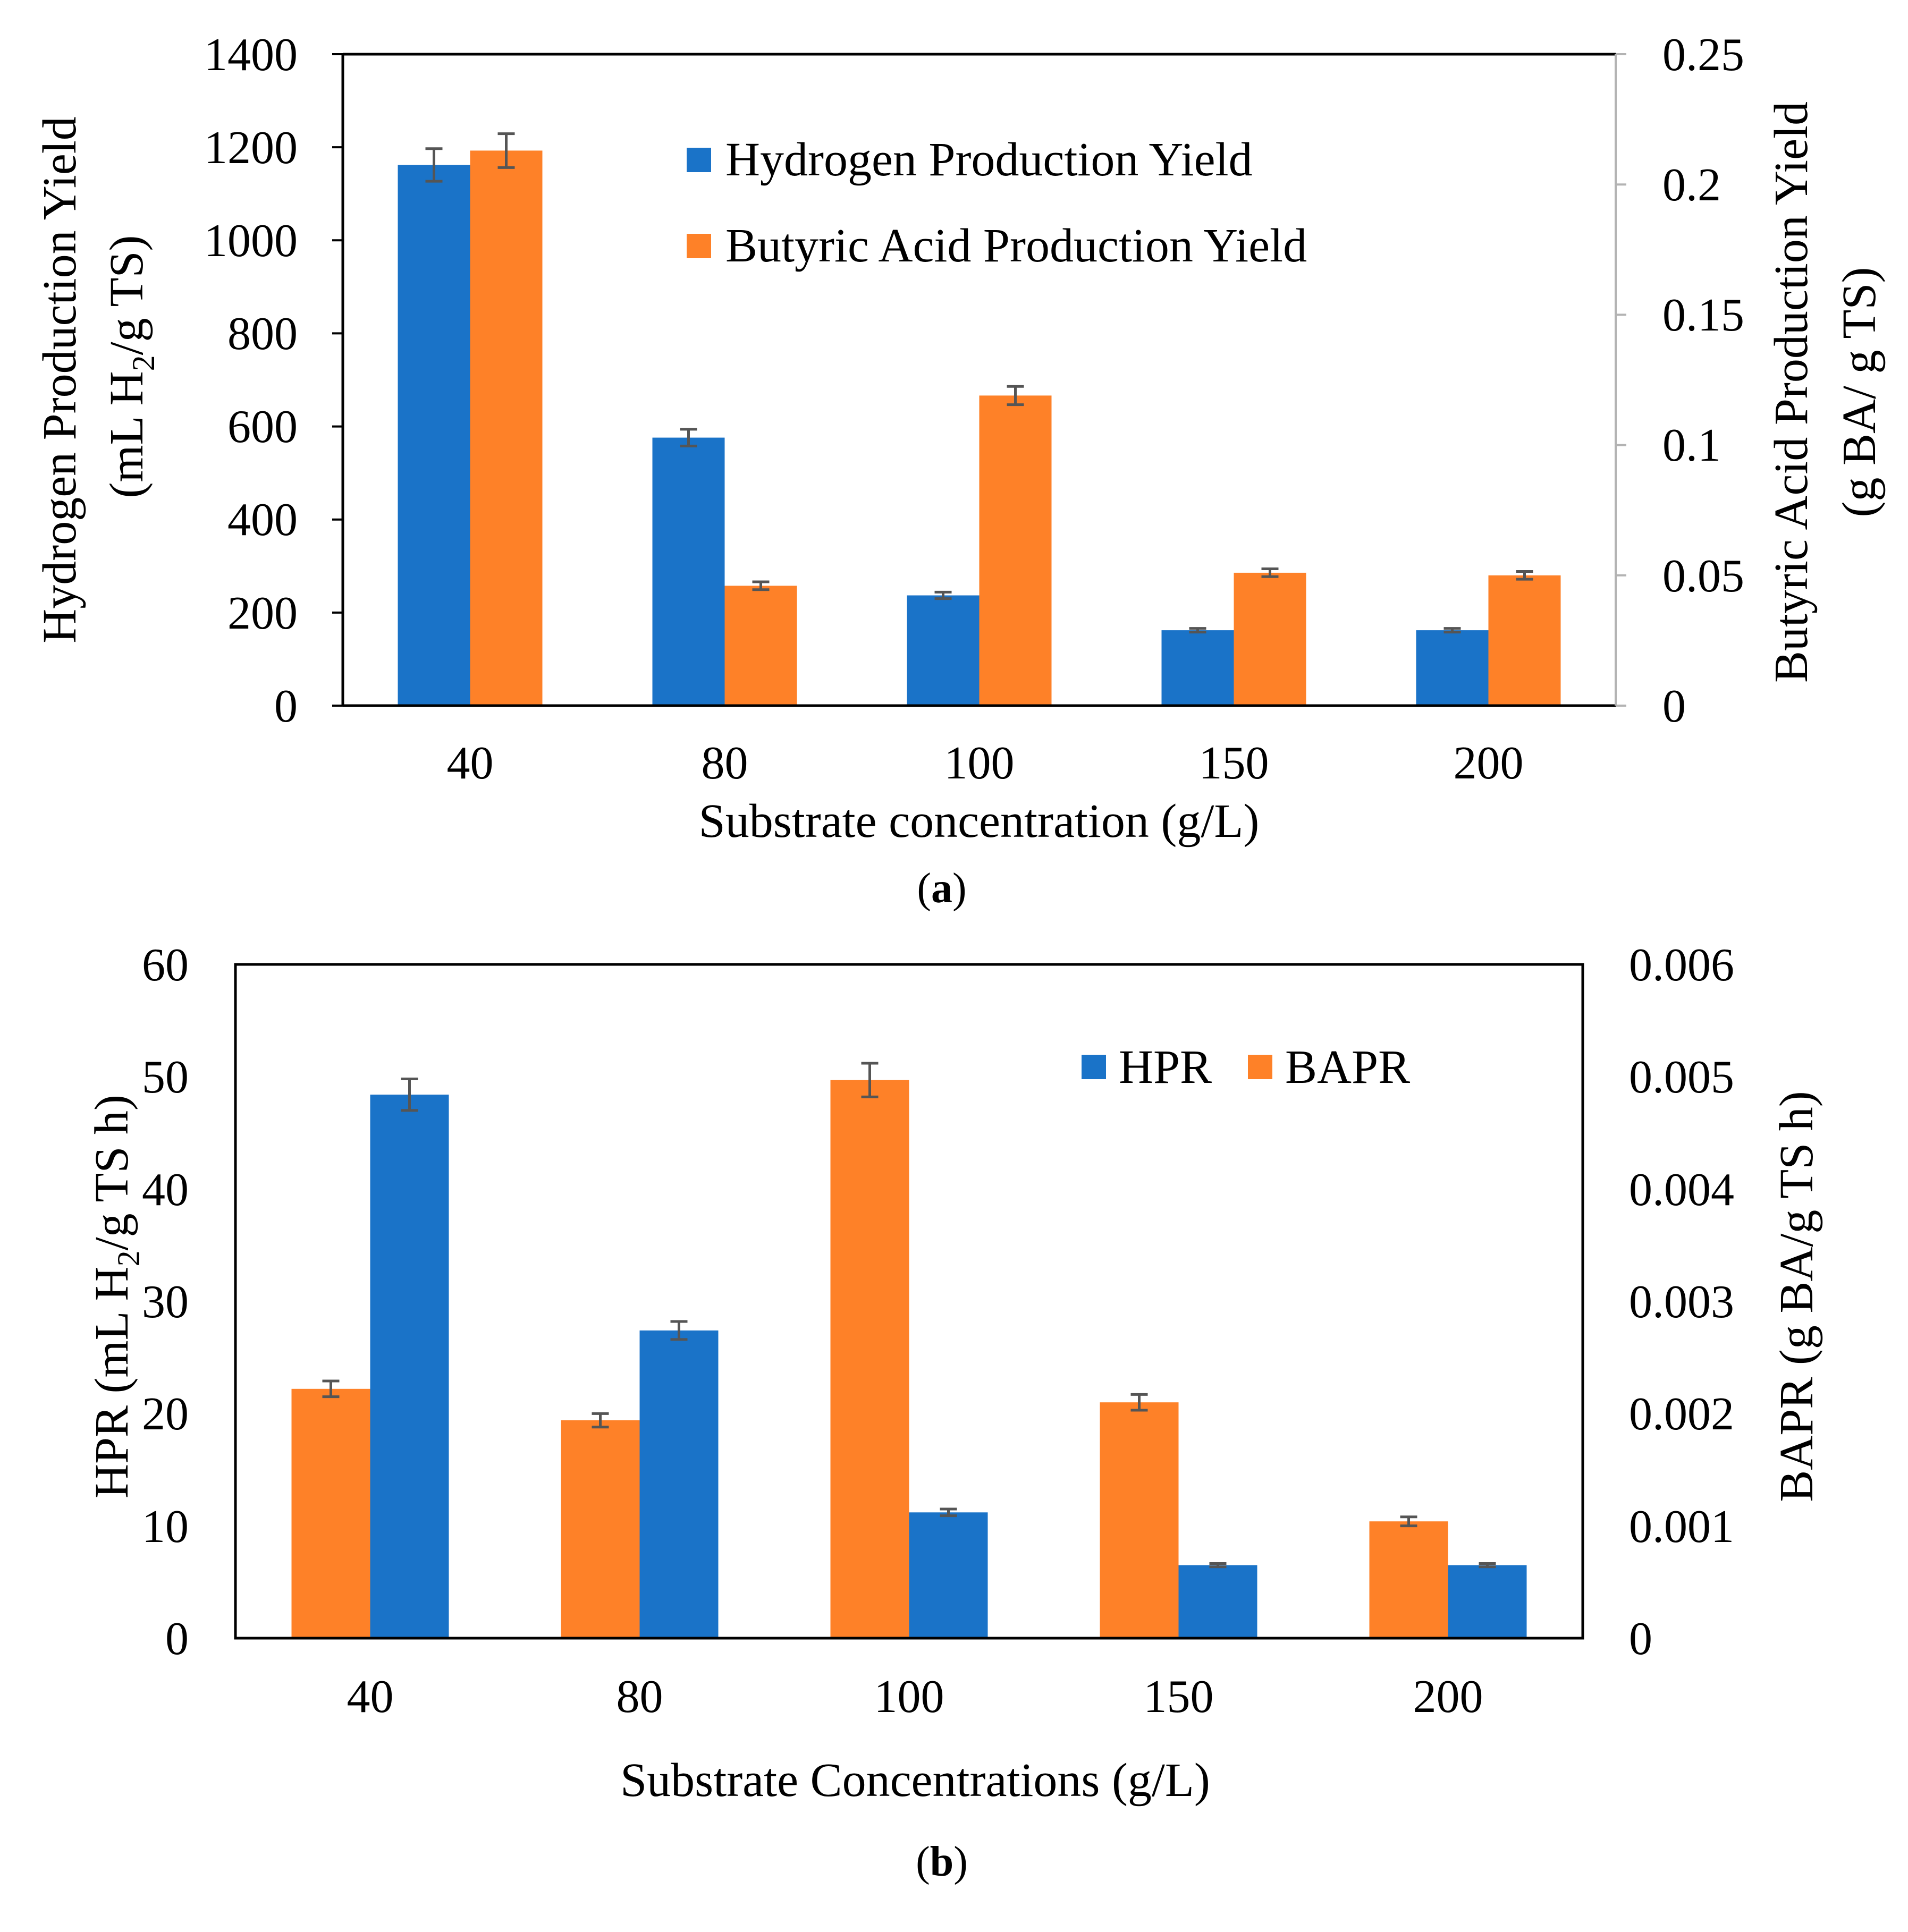  What do you see at coordinates (1621, 380) in the screenshot?
I see `chart-a-right-tickmarks` at bounding box center [1621, 380].